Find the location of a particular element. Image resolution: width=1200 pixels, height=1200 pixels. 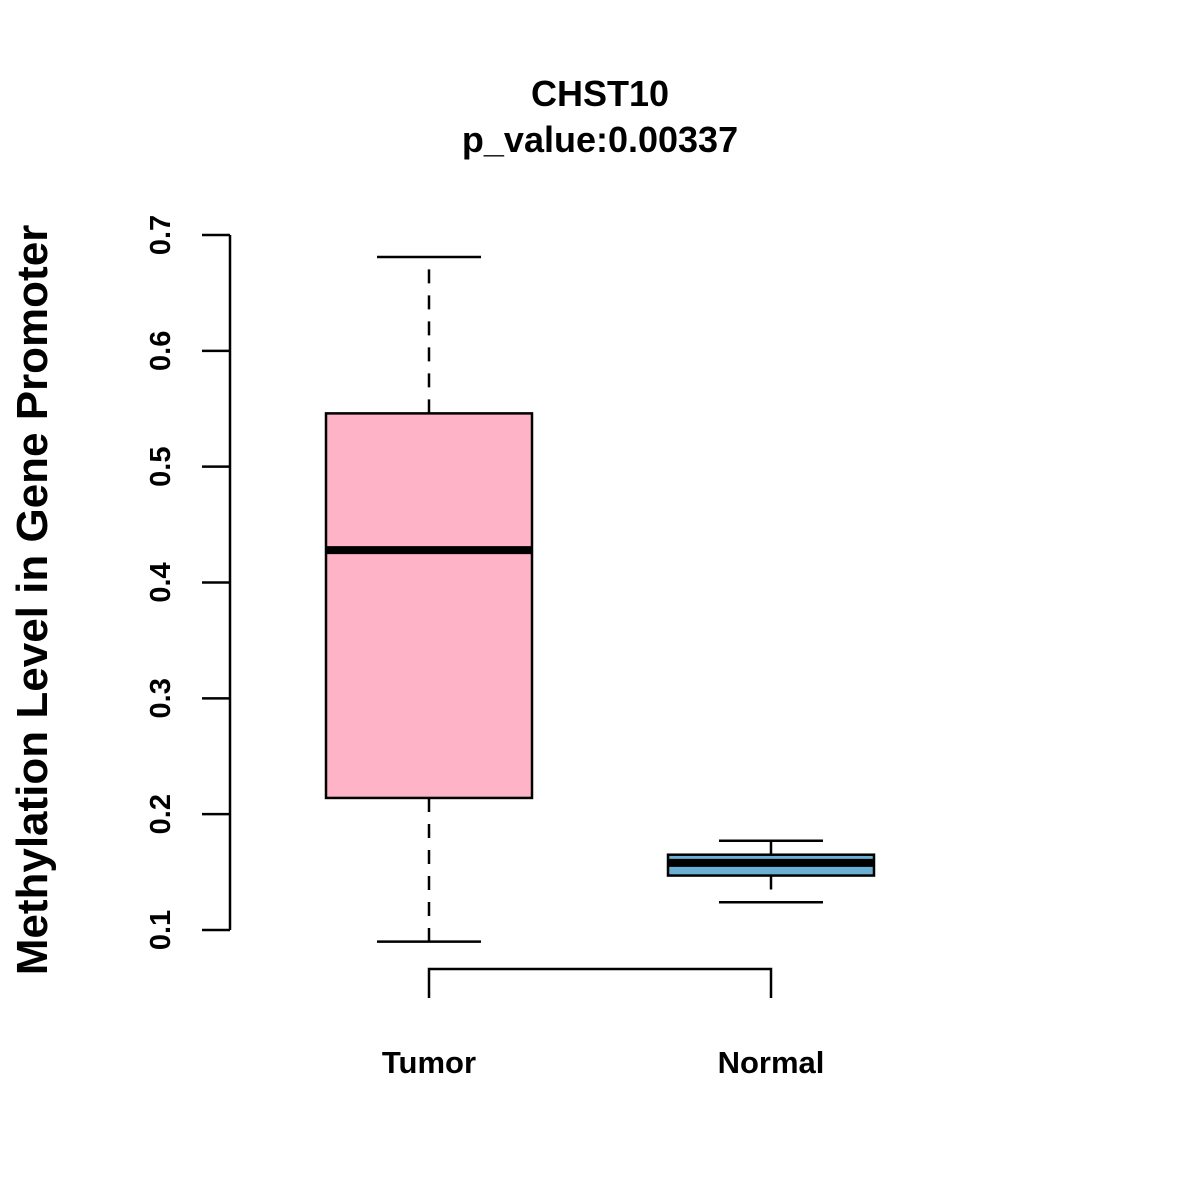

y-axis: 0.1 0.2 0.3 0.4 0.5 0.6 0.7 is located at coordinates (188, 582).